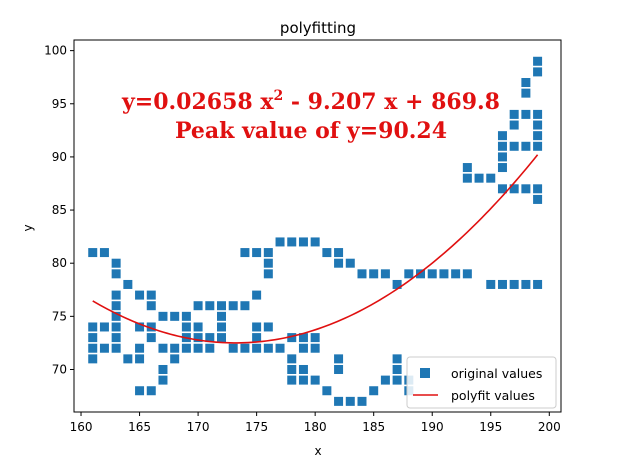  I want to click on peak-annotation: Peak value of y=90.24, so click(311, 131).